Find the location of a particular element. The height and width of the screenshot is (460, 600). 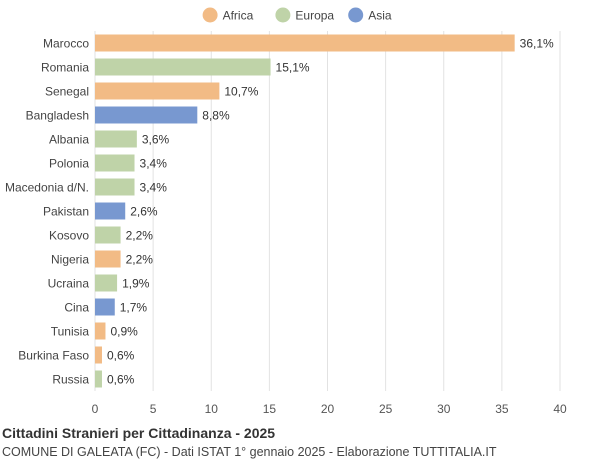

legend-label-asia: Asia is located at coordinates (380, 16).